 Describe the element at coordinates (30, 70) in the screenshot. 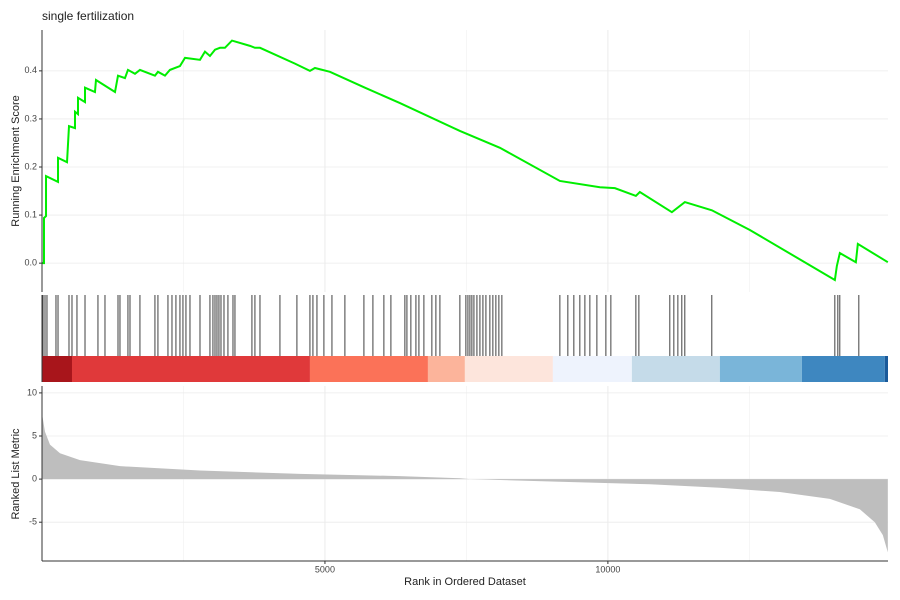

I see `y-tick-label: 0.4` at that location.